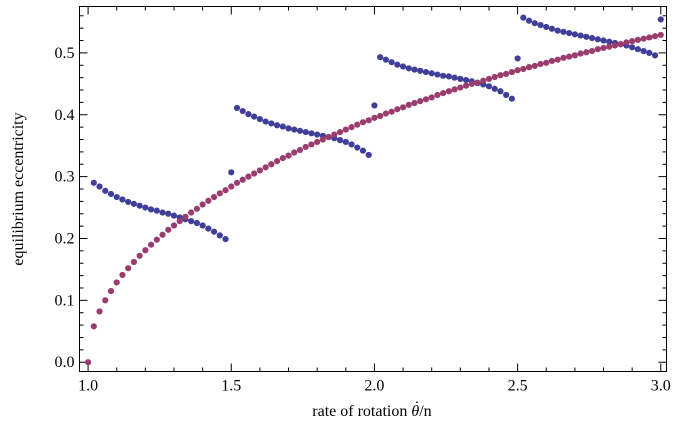 Image resolution: width=683 pixels, height=424 pixels. Describe the element at coordinates (371, 411) in the screenshot. I see `x-axis-label: rate of rotation θ/n` at that location.